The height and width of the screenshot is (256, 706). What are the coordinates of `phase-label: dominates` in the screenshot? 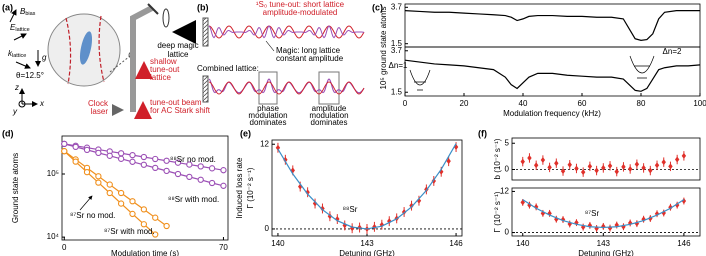 It's located at (268, 122).